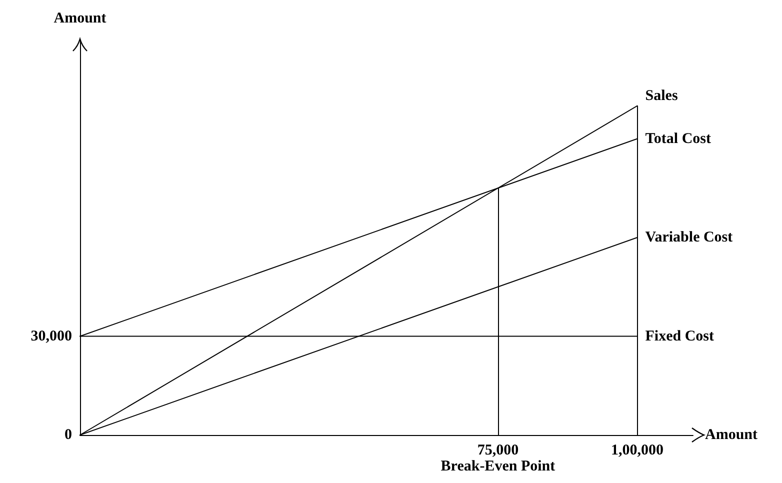 The height and width of the screenshot is (483, 782). What do you see at coordinates (498, 450) in the screenshot?
I see `x-tick-label: 75,000` at bounding box center [498, 450].